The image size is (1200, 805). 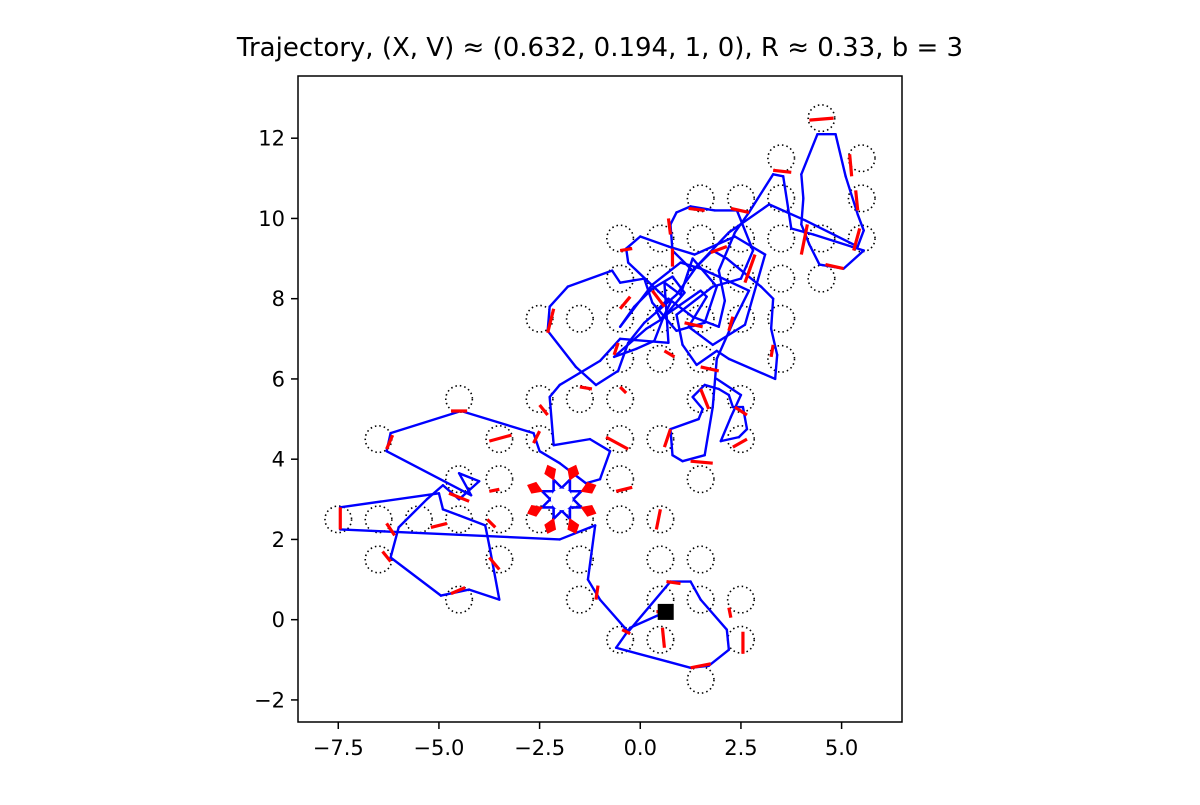 I want to click on x-tick-label-0: −7.5, so click(x=338, y=748).